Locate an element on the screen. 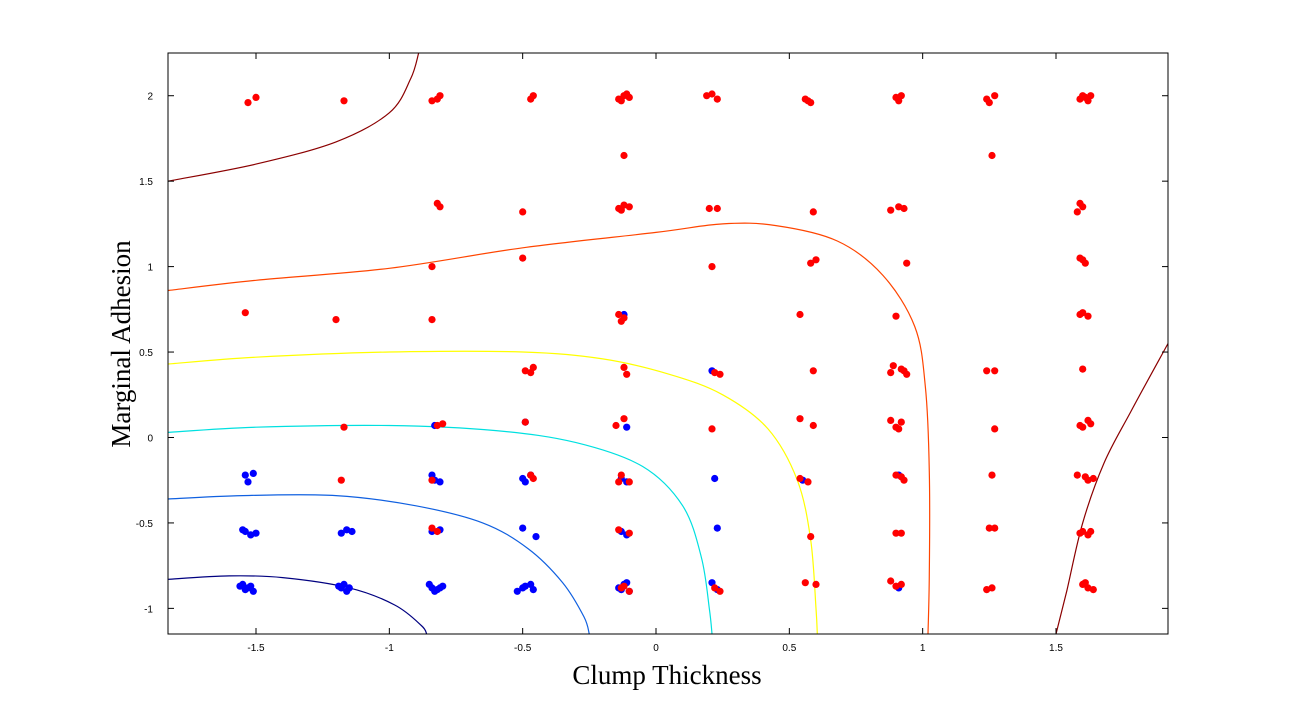  y-tick-label: 1.5 is located at coordinates (146, 182).